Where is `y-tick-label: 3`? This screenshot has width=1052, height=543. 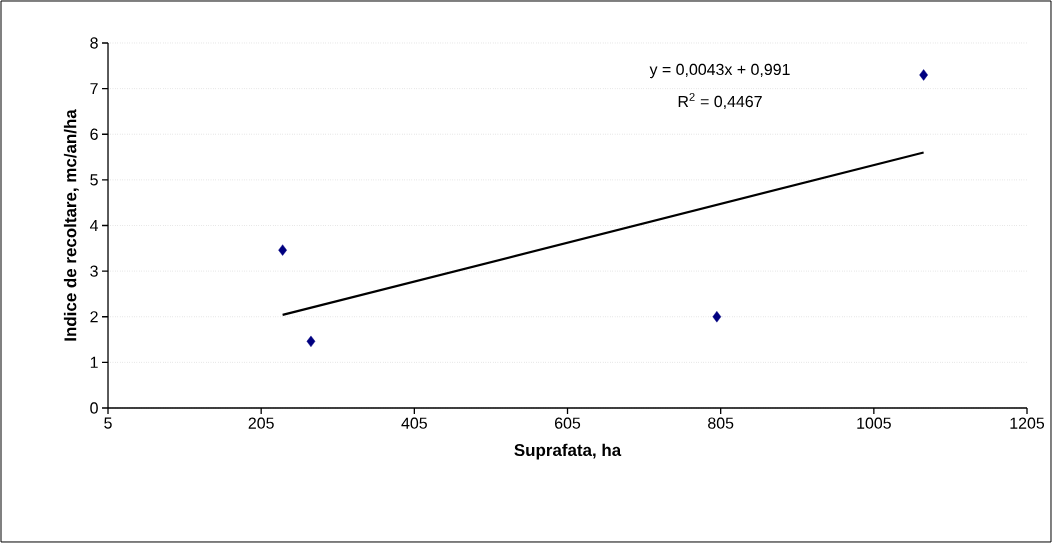
y-tick-label: 3 is located at coordinates (94, 271).